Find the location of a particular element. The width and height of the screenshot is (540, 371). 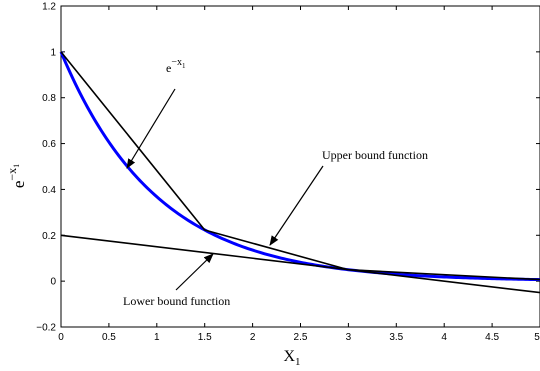

y-tick-label: 0.2 is located at coordinates (49, 236).